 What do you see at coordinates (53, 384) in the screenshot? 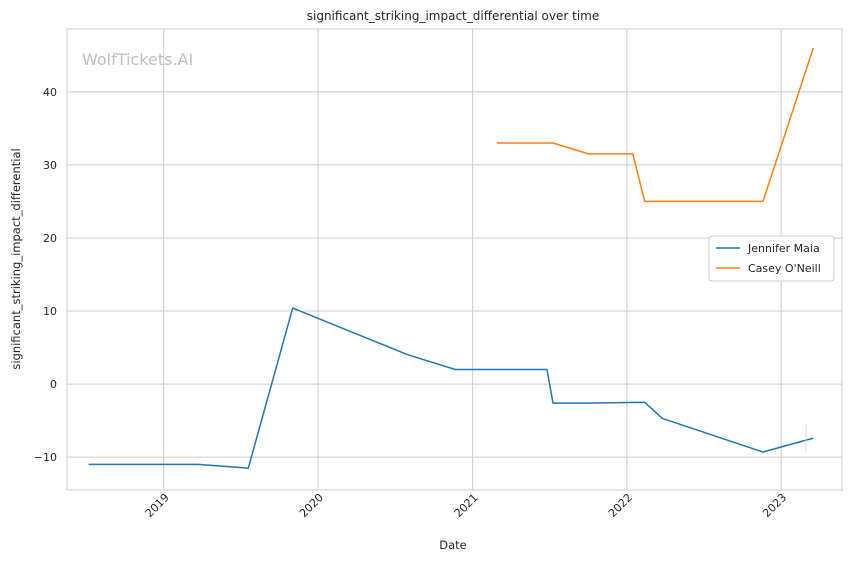
I see `y-tick-label-0: 0` at bounding box center [53, 384].